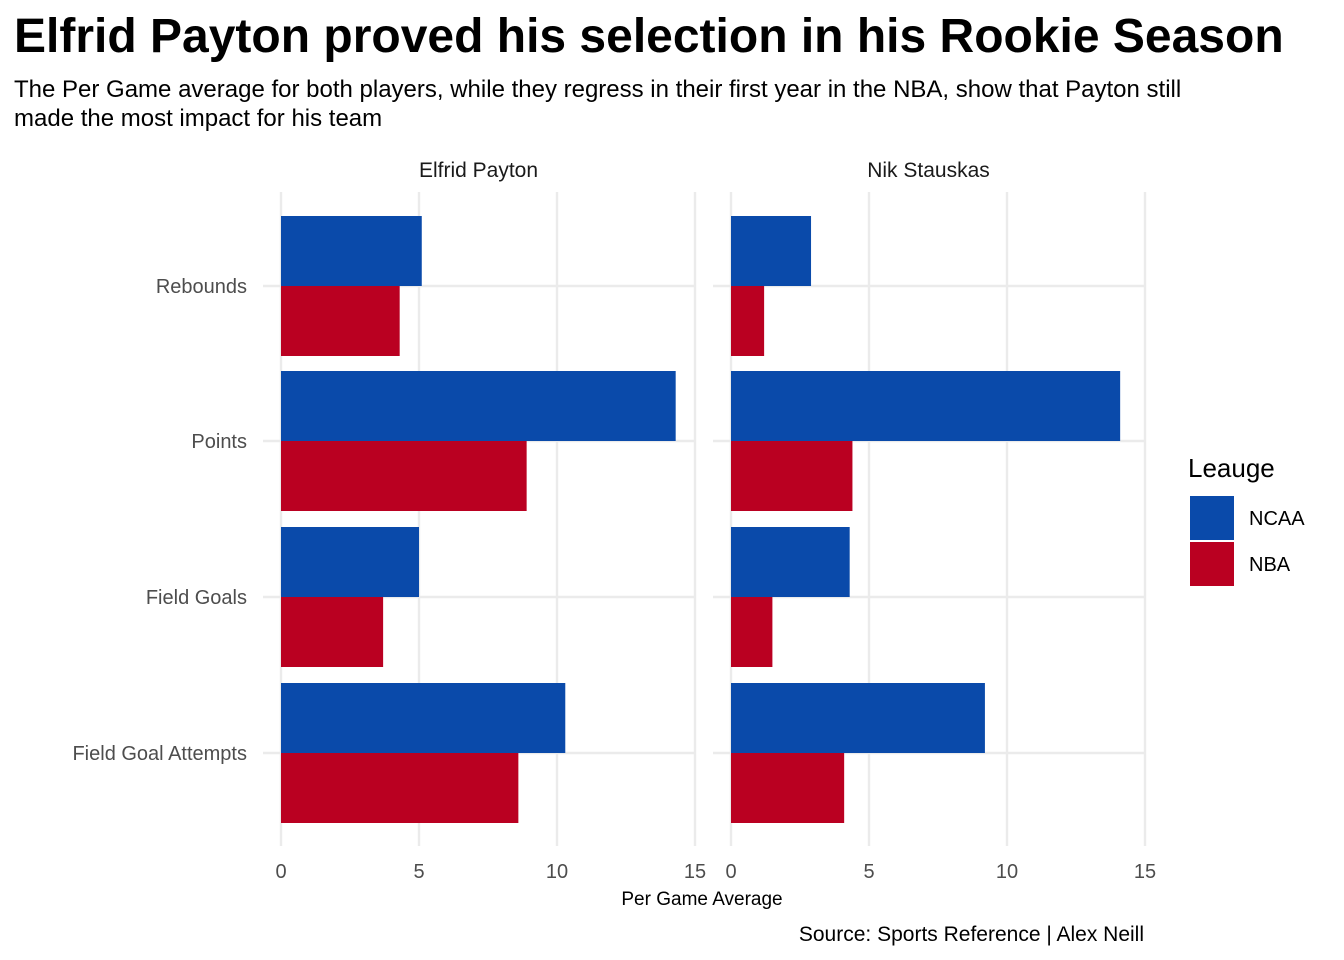 This screenshot has height=960, width=1344. Describe the element at coordinates (788, 788) in the screenshot. I see `bar-nik-stauskas-field-goal-attempts-nba` at that location.